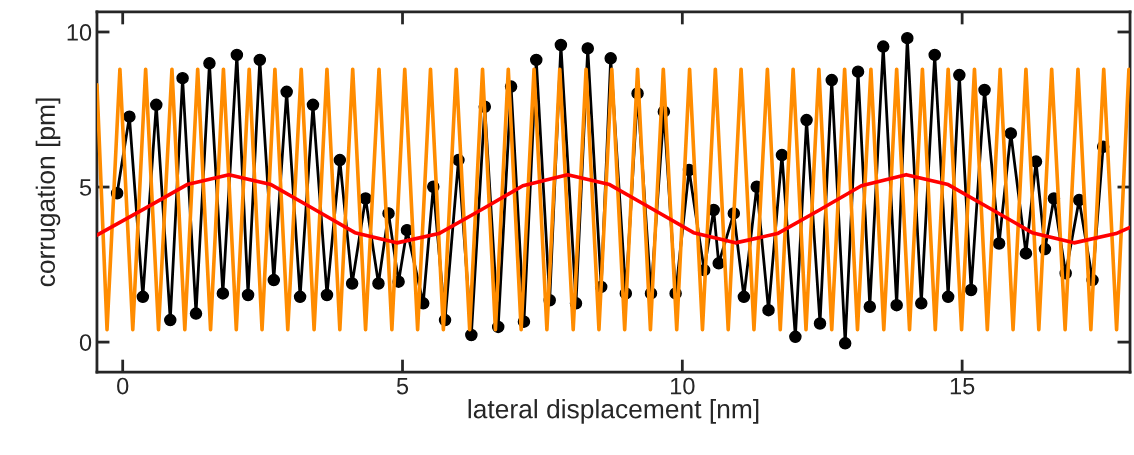  Describe the element at coordinates (79, 32) in the screenshot. I see `y-tick-label: 10` at that location.